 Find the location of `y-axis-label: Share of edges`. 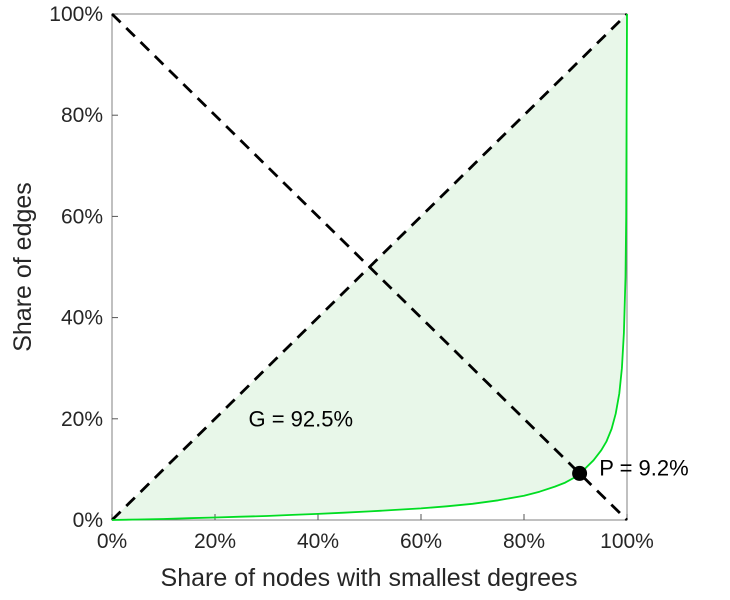

y-axis-label: Share of edges is located at coordinates (23, 267).